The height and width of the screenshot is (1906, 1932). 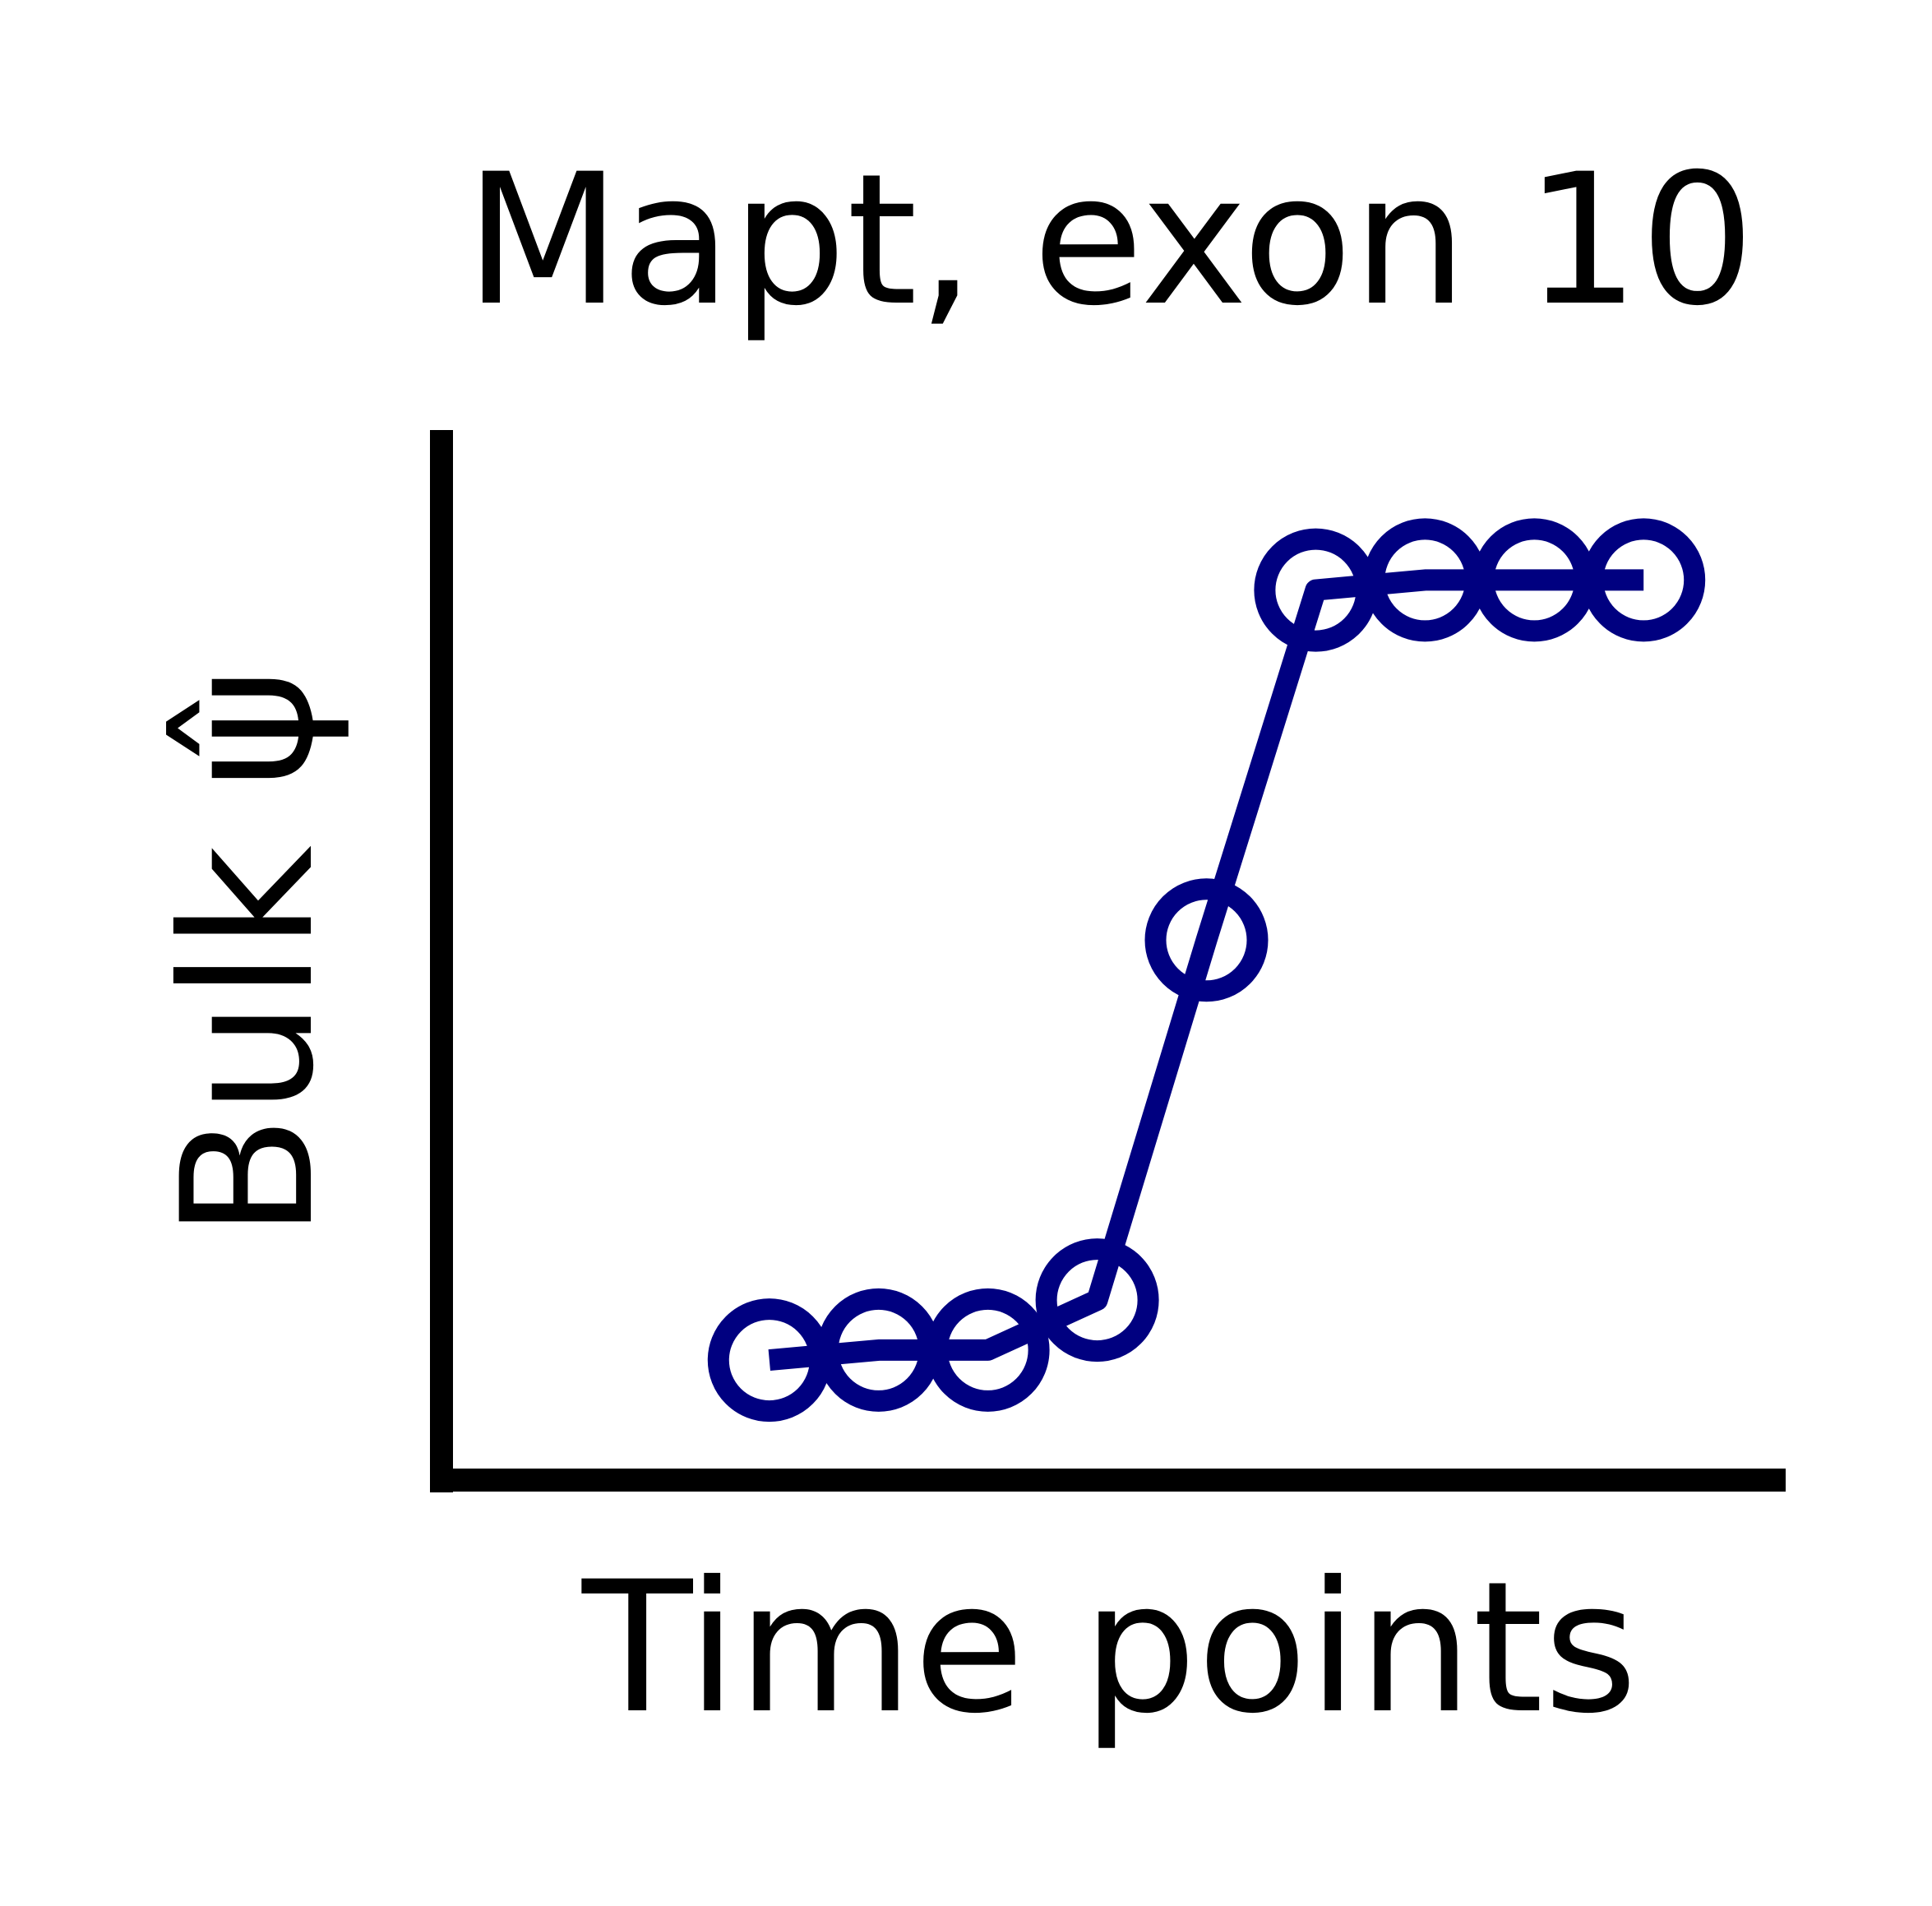 What do you see at coordinates (248, 953) in the screenshot?
I see `y-axis-label: Bulk ψ̂` at bounding box center [248, 953].